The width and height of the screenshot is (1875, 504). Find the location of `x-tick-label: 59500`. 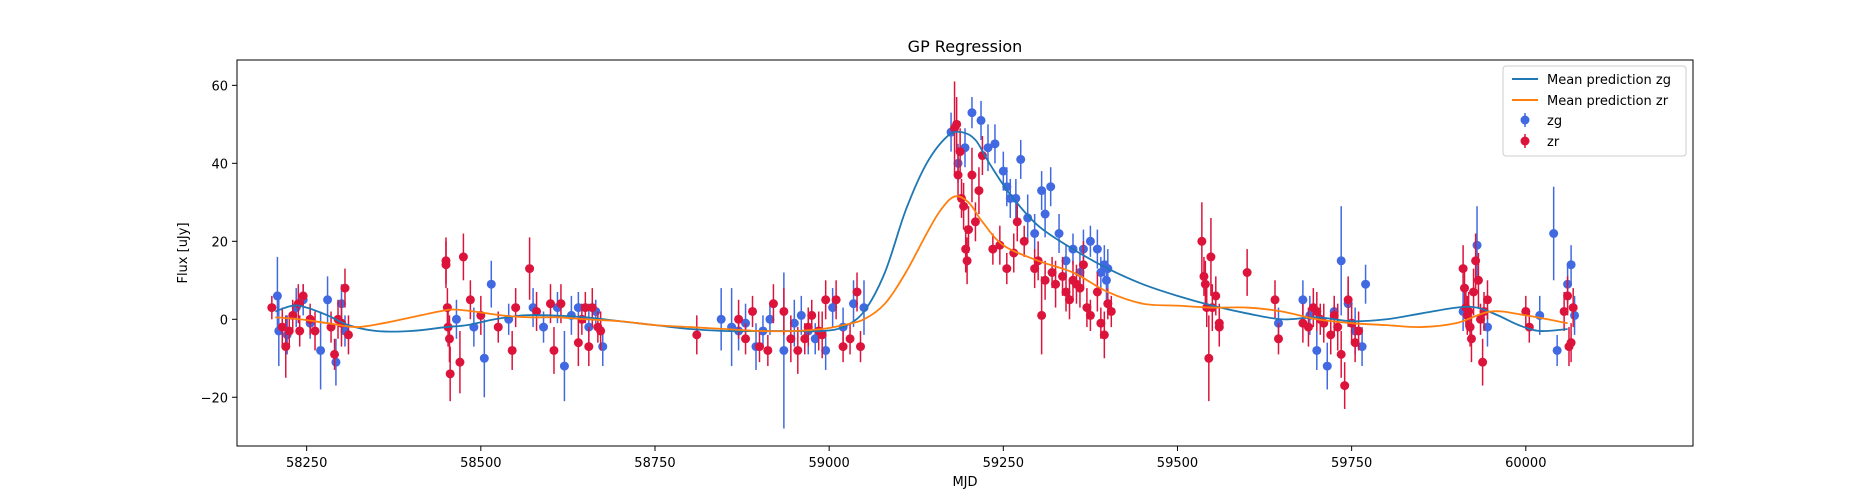

x-tick-label: 59500 is located at coordinates (1177, 463).